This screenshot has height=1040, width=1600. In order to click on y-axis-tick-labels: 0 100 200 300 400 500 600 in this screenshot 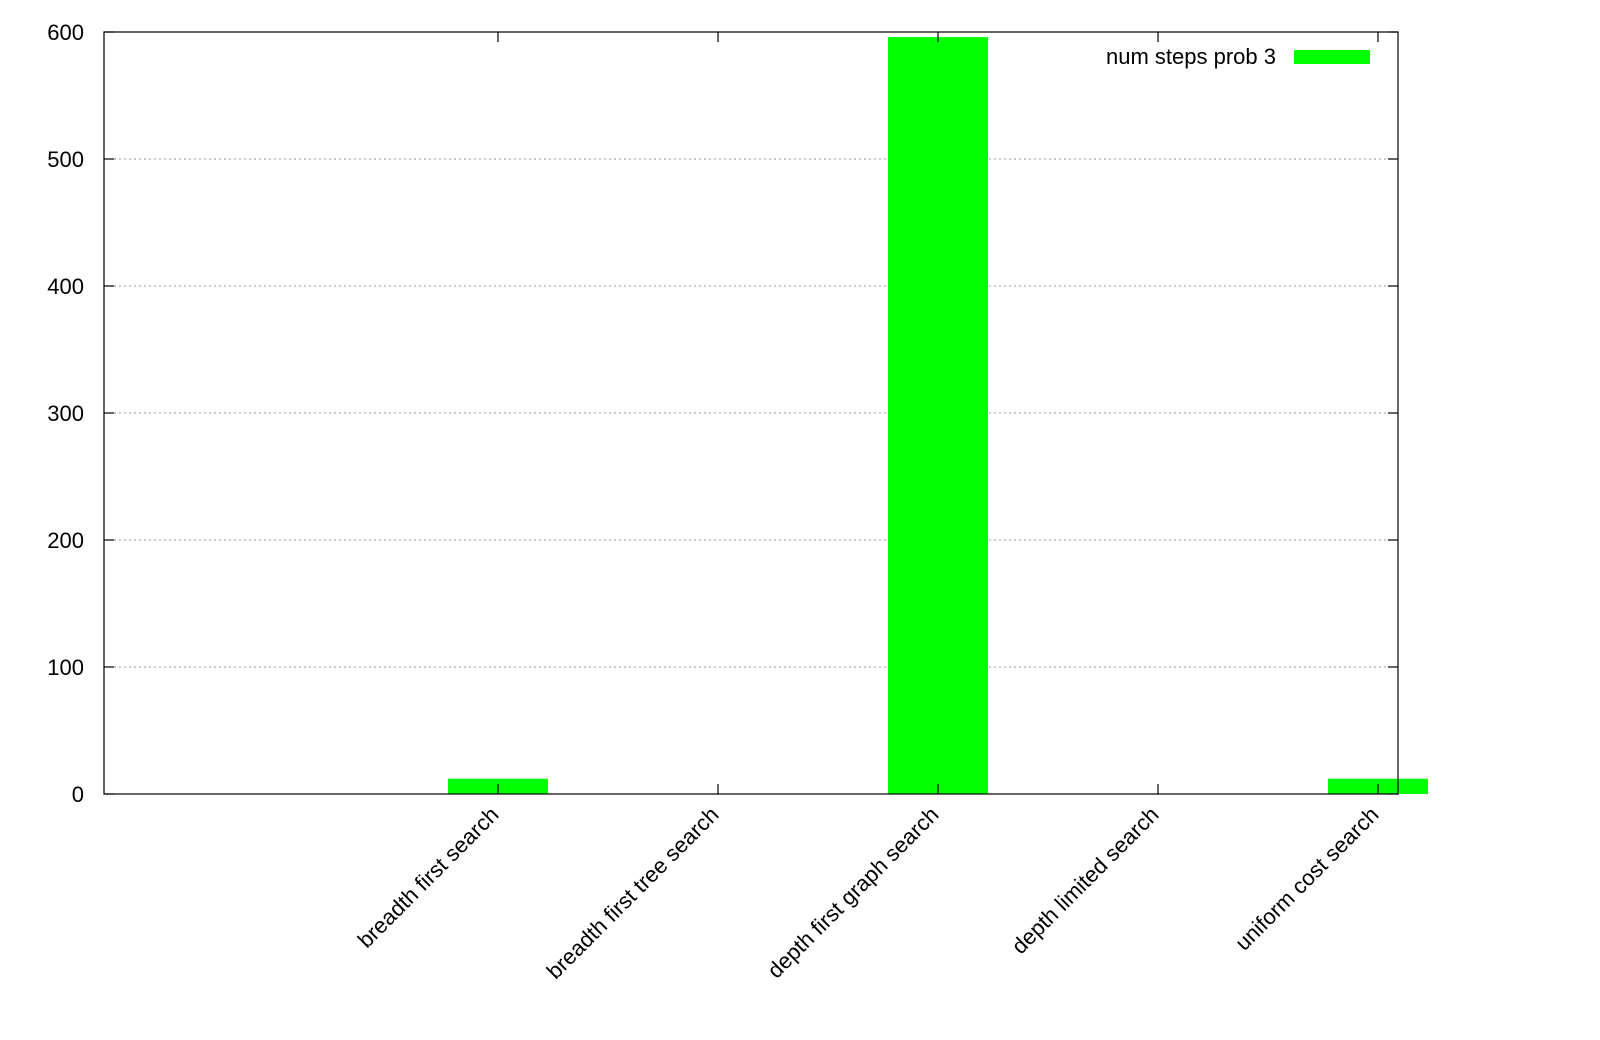, I will do `click(65, 413)`.